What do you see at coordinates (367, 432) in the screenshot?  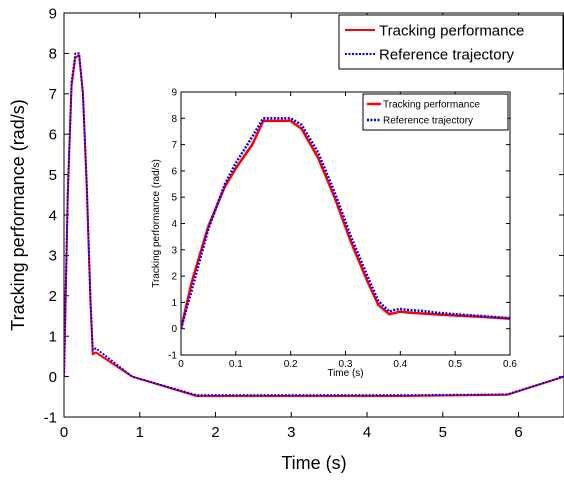 I see `main-xtick-label: 4` at bounding box center [367, 432].